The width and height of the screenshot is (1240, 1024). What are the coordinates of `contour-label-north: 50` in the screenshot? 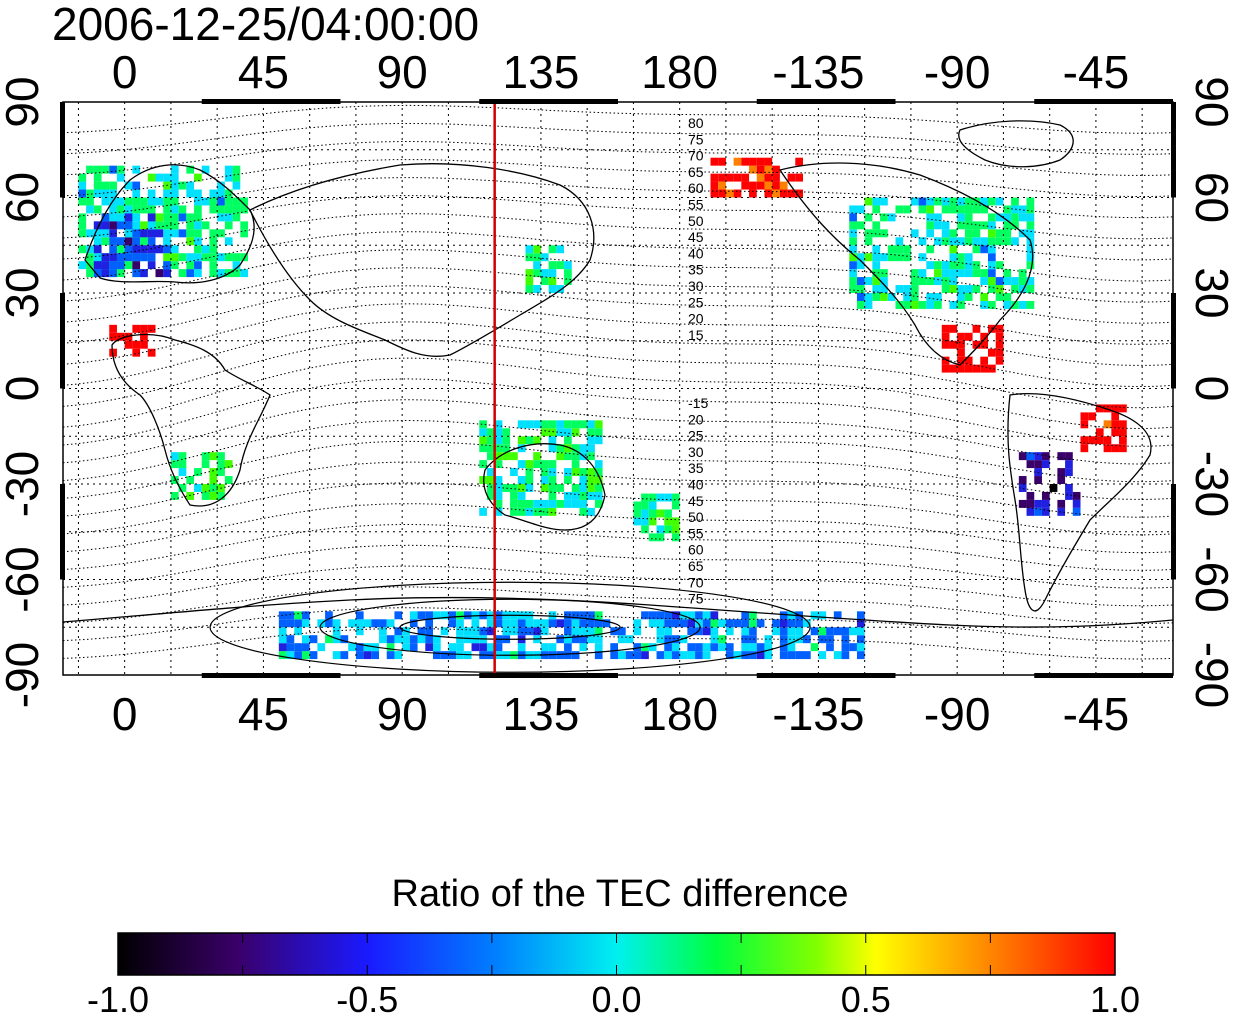 It's located at (696, 221).